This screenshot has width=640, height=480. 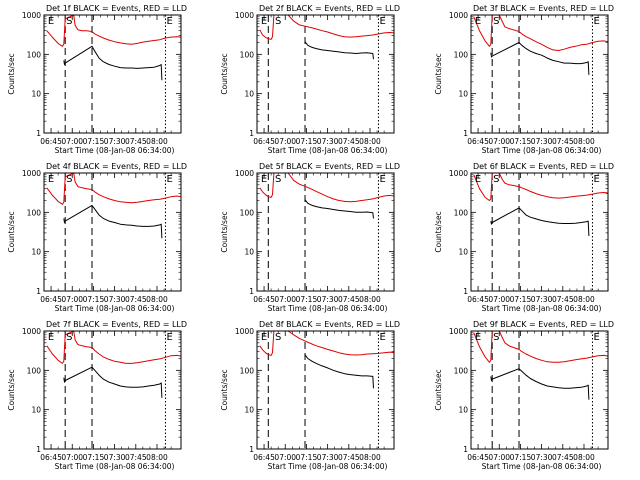 What do you see at coordinates (329, 166) in the screenshot?
I see `panel-title: Det 5f BLACK = Events, RED = LLD` at bounding box center [329, 166].